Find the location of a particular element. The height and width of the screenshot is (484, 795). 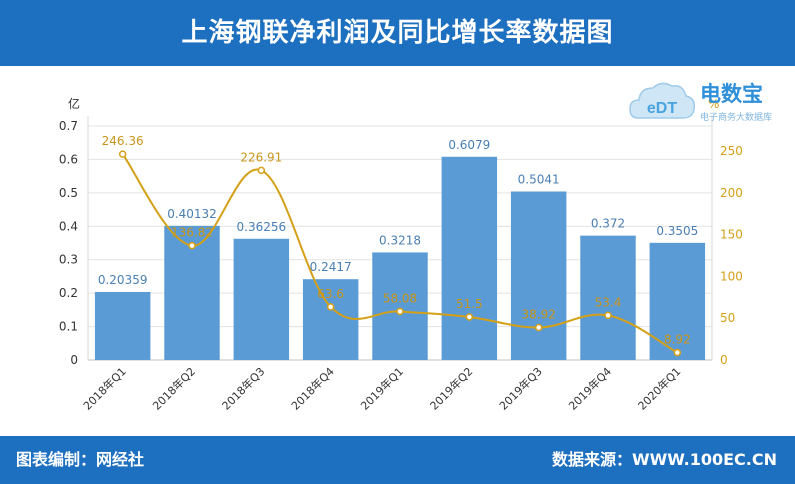

y-right-tick-label: 100 is located at coordinates (731, 276).